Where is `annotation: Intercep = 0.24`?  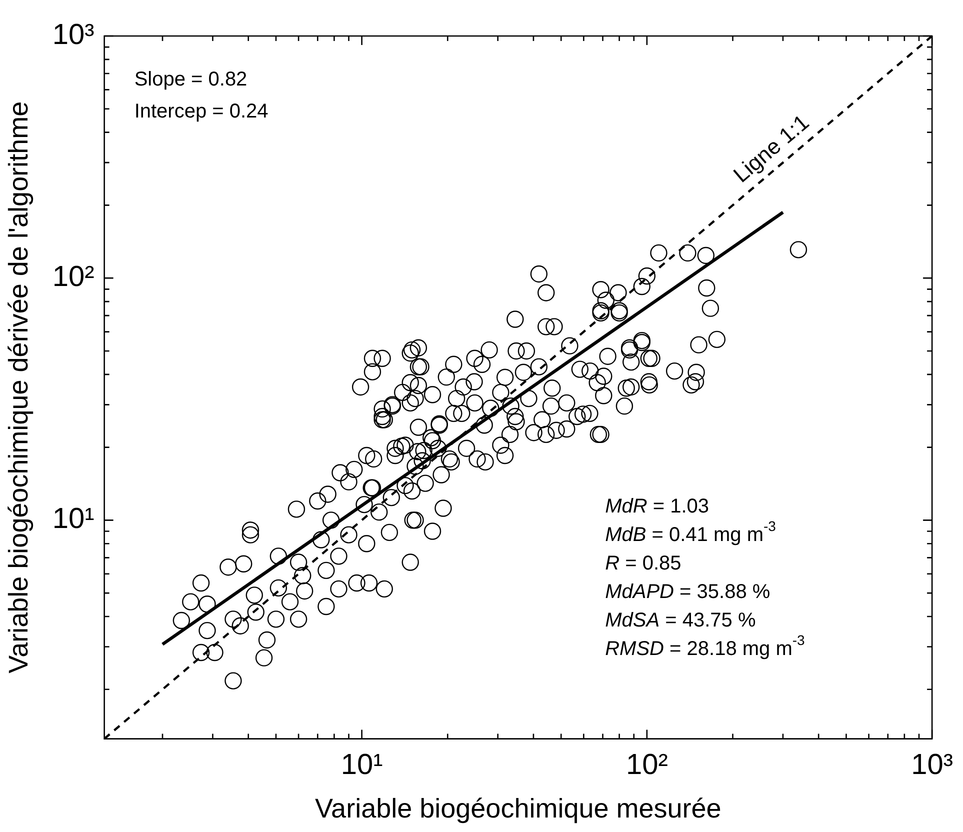
annotation: Intercep = 0.24 is located at coordinates (201, 111).